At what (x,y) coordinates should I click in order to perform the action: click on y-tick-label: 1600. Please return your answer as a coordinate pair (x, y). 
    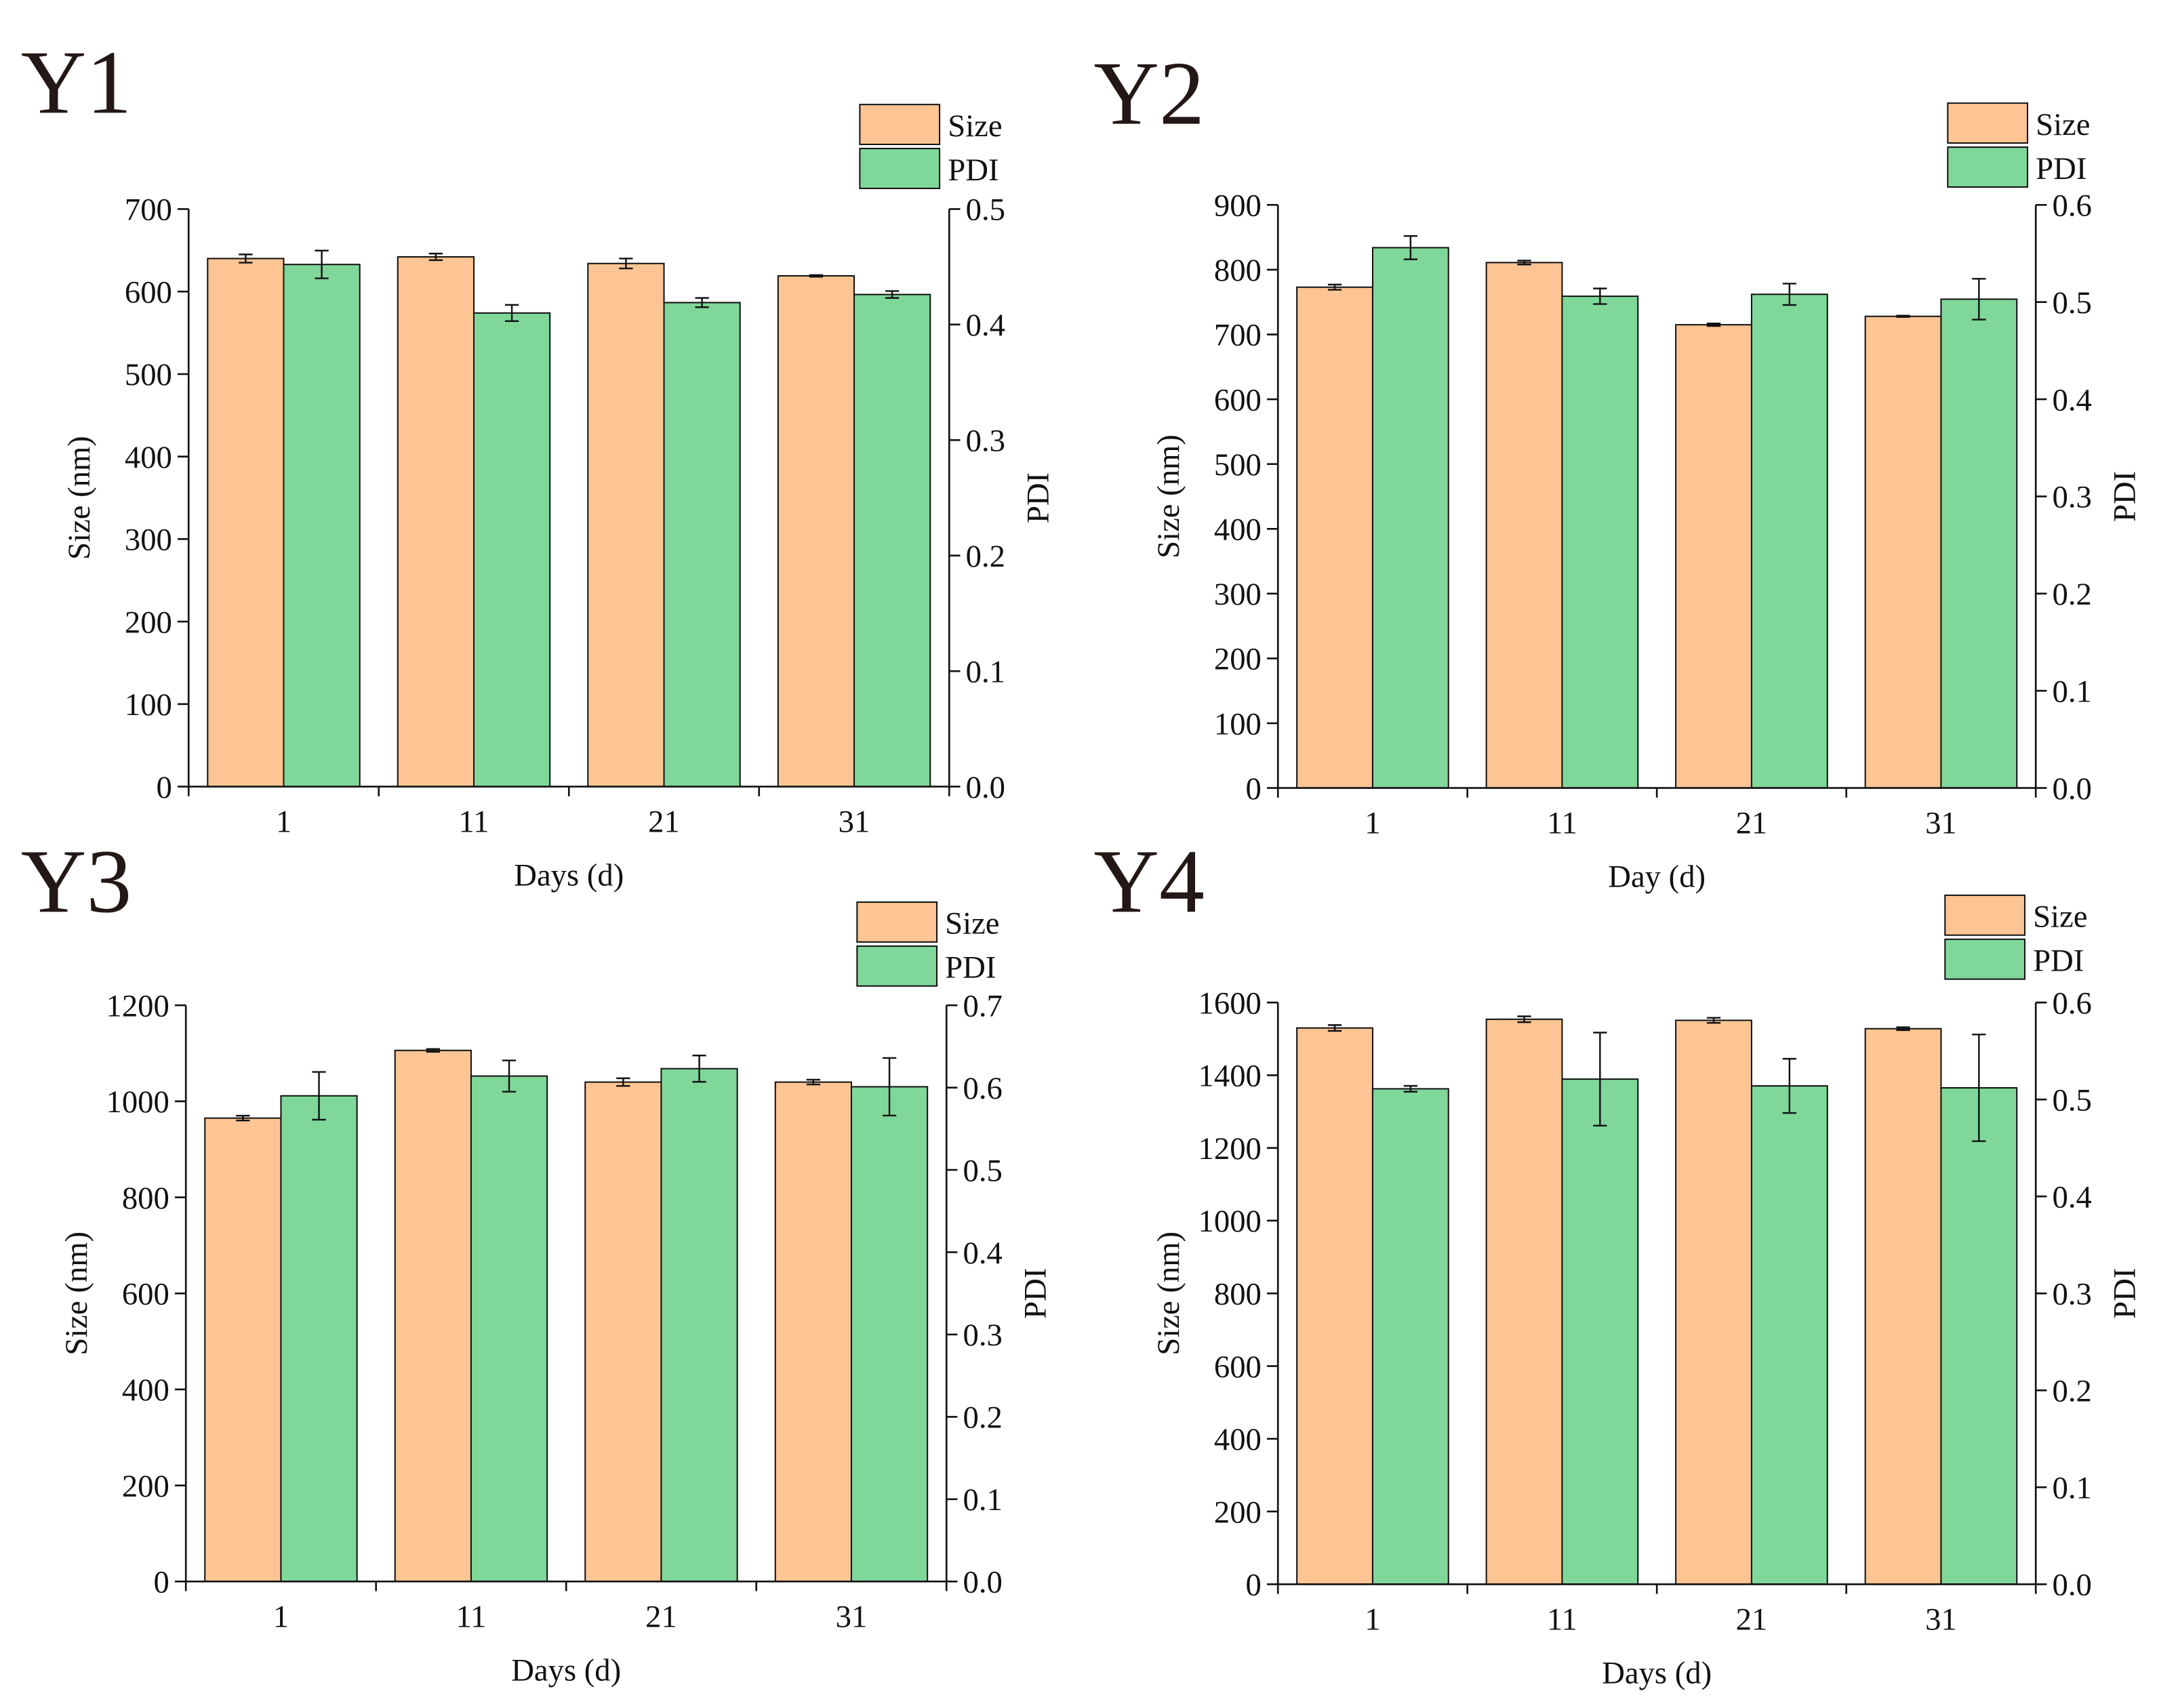
    Looking at the image, I should click on (1230, 1003).